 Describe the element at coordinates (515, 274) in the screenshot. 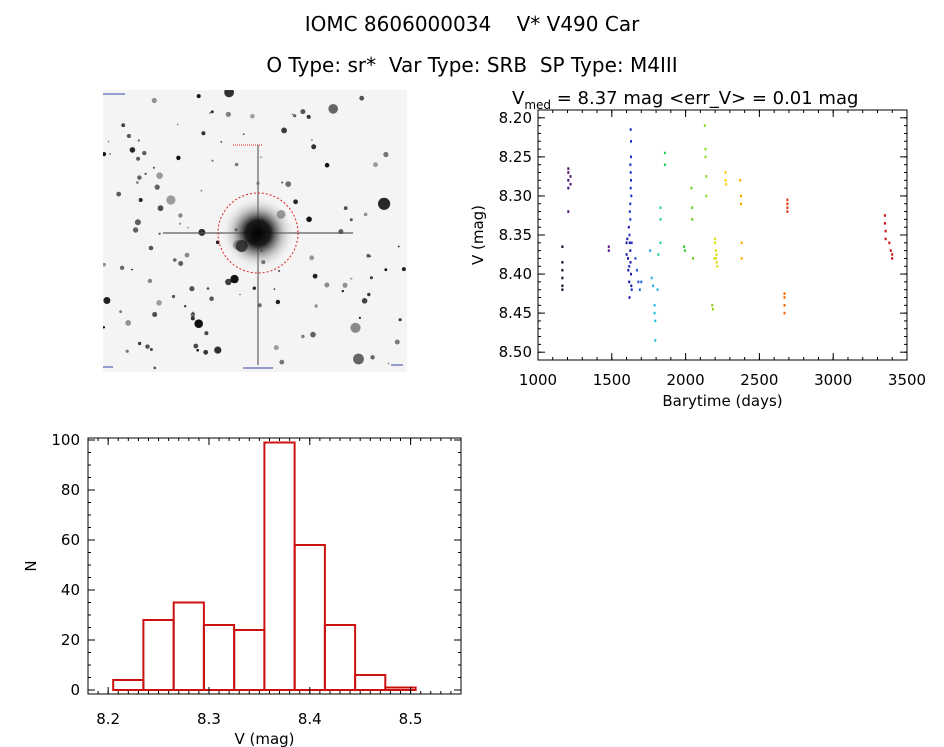

I see `y-tick-label: 8.40` at that location.